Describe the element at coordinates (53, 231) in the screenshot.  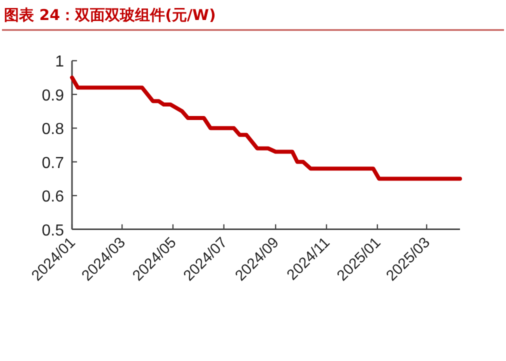
I see `y-tick-label: 0.5` at that location.